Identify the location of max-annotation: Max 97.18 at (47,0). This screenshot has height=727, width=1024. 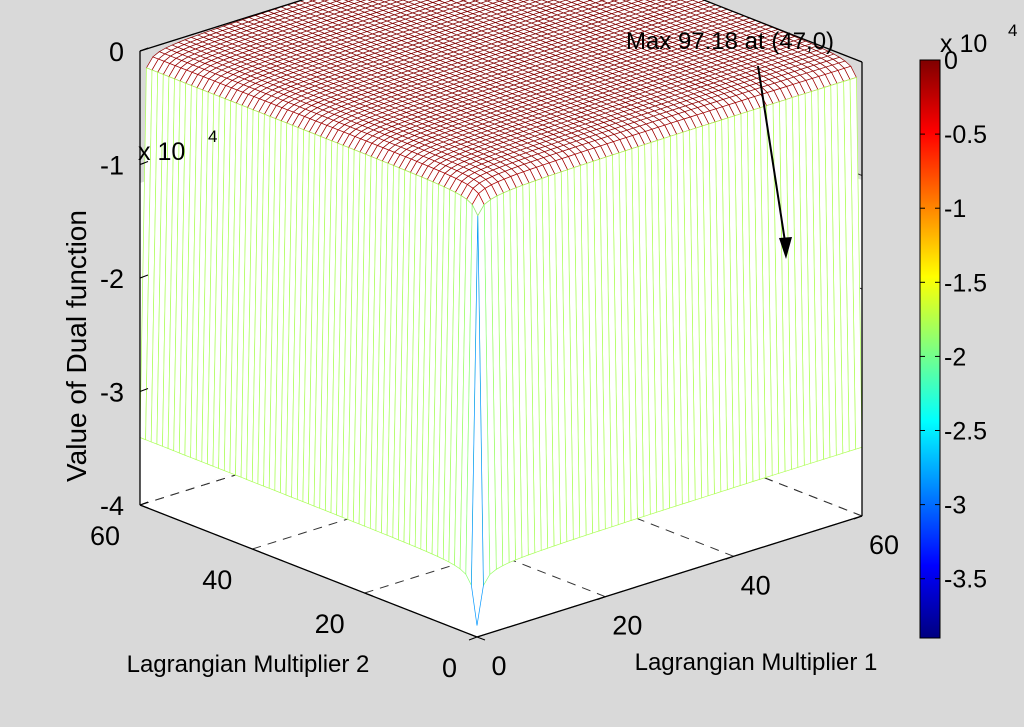
(730, 41).